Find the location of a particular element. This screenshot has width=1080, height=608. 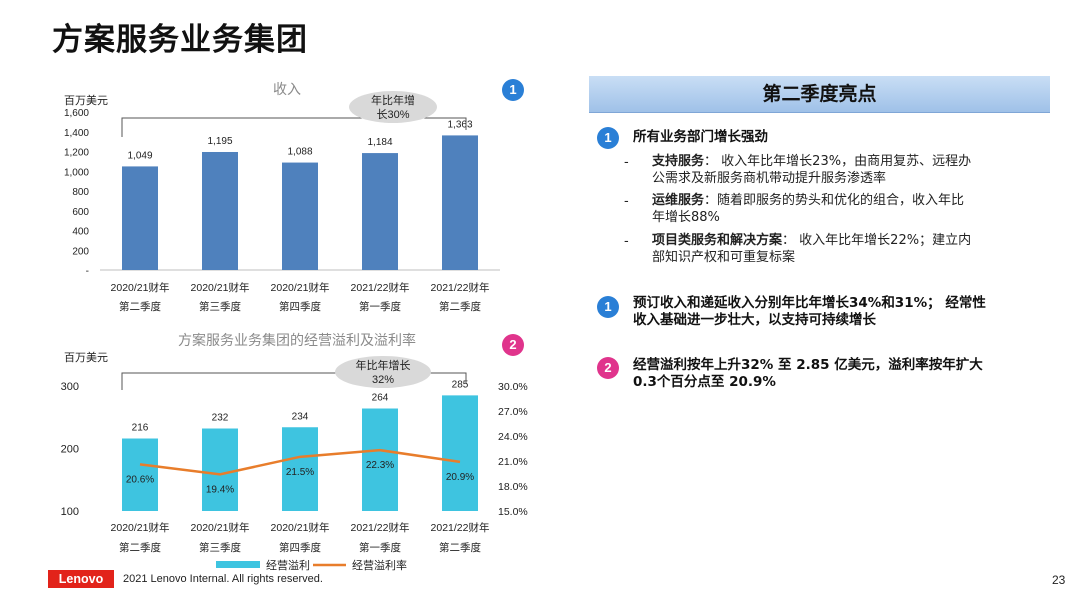

chart2-y2-tick: 21.0% is located at coordinates (513, 462).